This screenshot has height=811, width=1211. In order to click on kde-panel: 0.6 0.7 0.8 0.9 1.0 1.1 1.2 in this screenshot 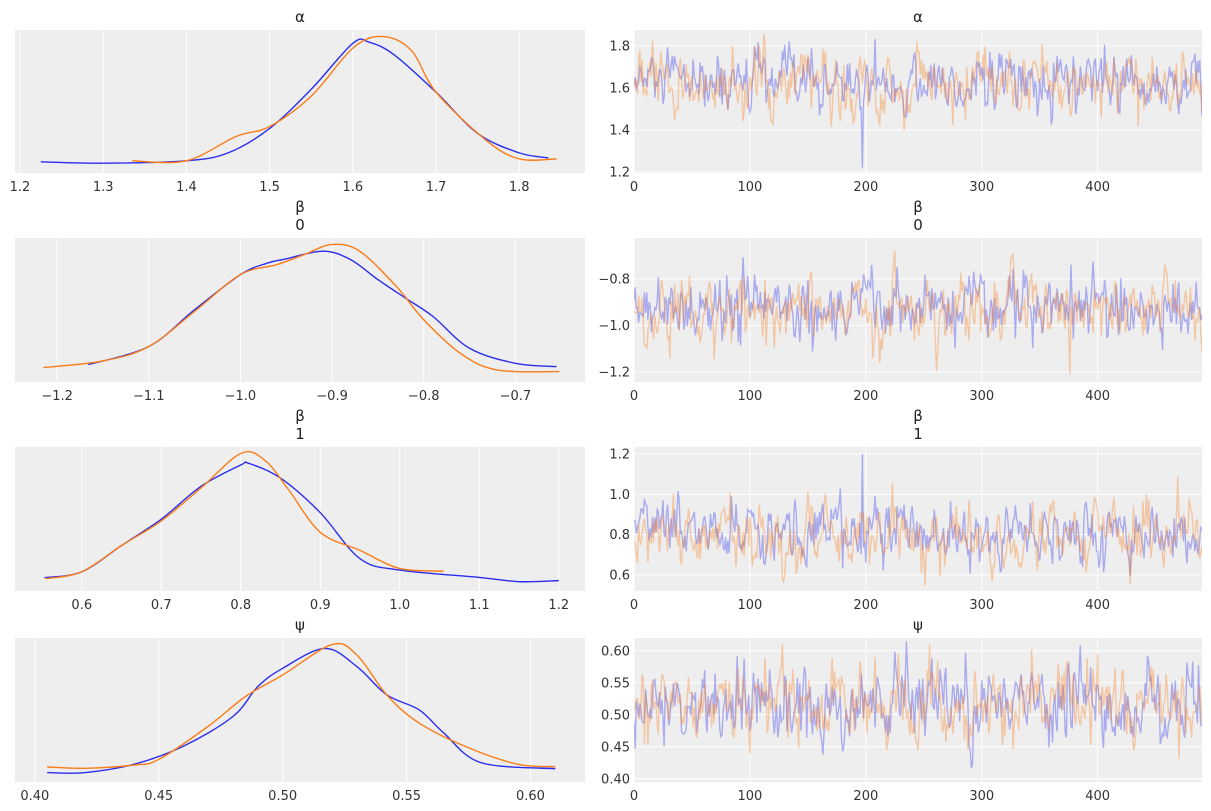, I will do `click(300, 530)`.